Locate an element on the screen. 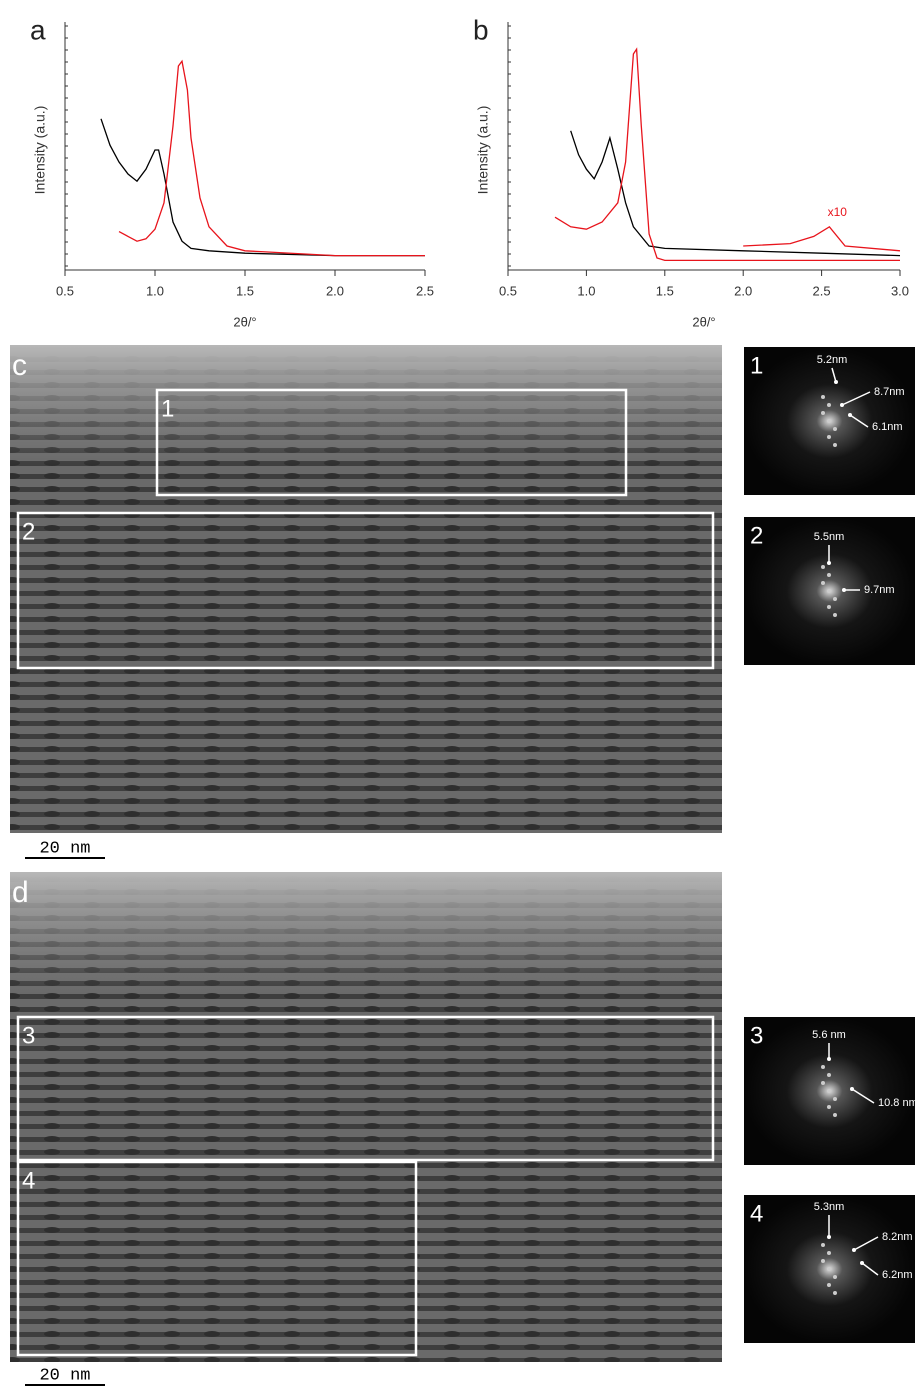  panel-label: d is located at coordinates (20, 892).